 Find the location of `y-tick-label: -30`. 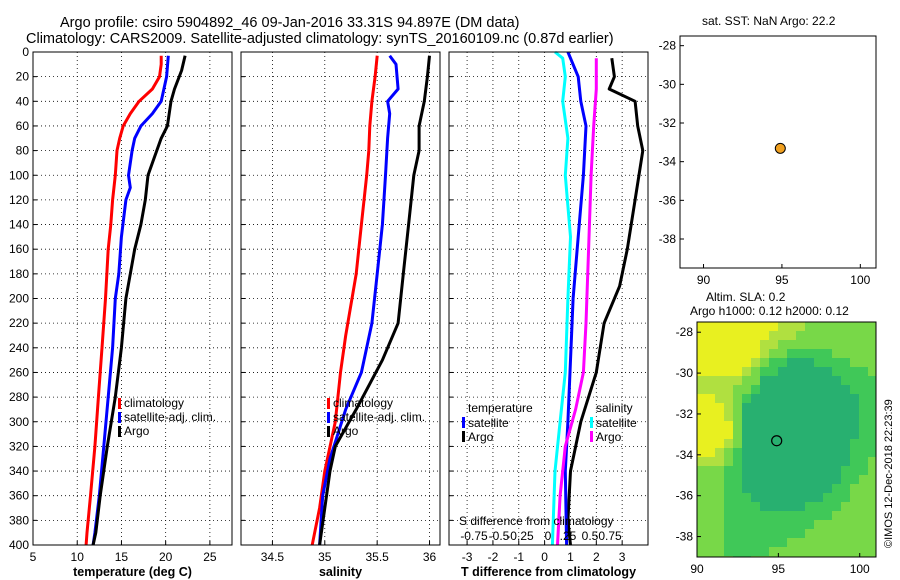

y-tick-label: -30 is located at coordinates (668, 84).